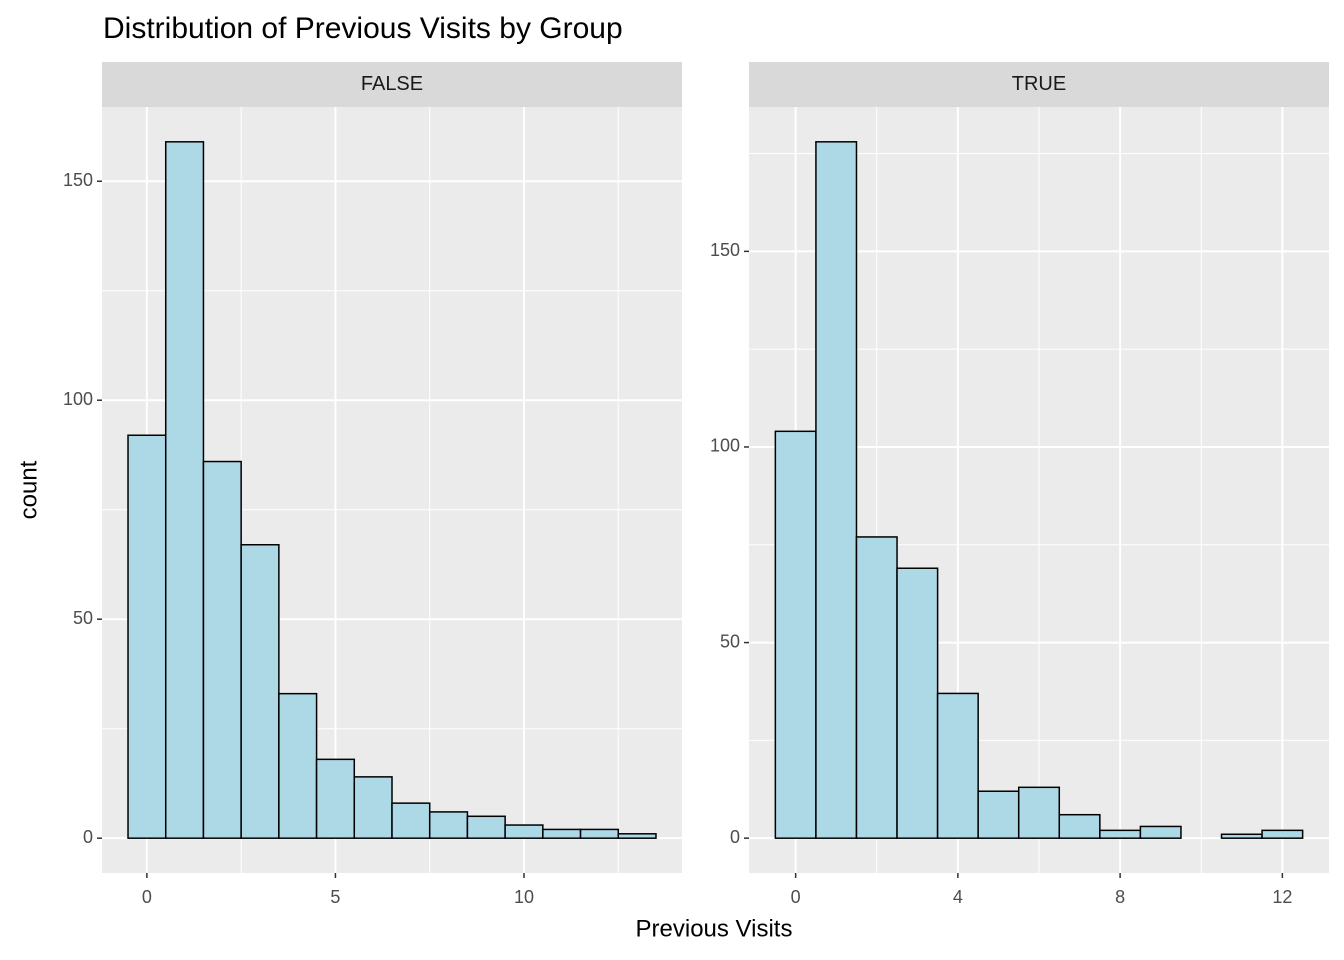 This screenshot has width=1344, height=960. Describe the element at coordinates (335, 897) in the screenshot. I see `x-tick-label: 5` at that location.